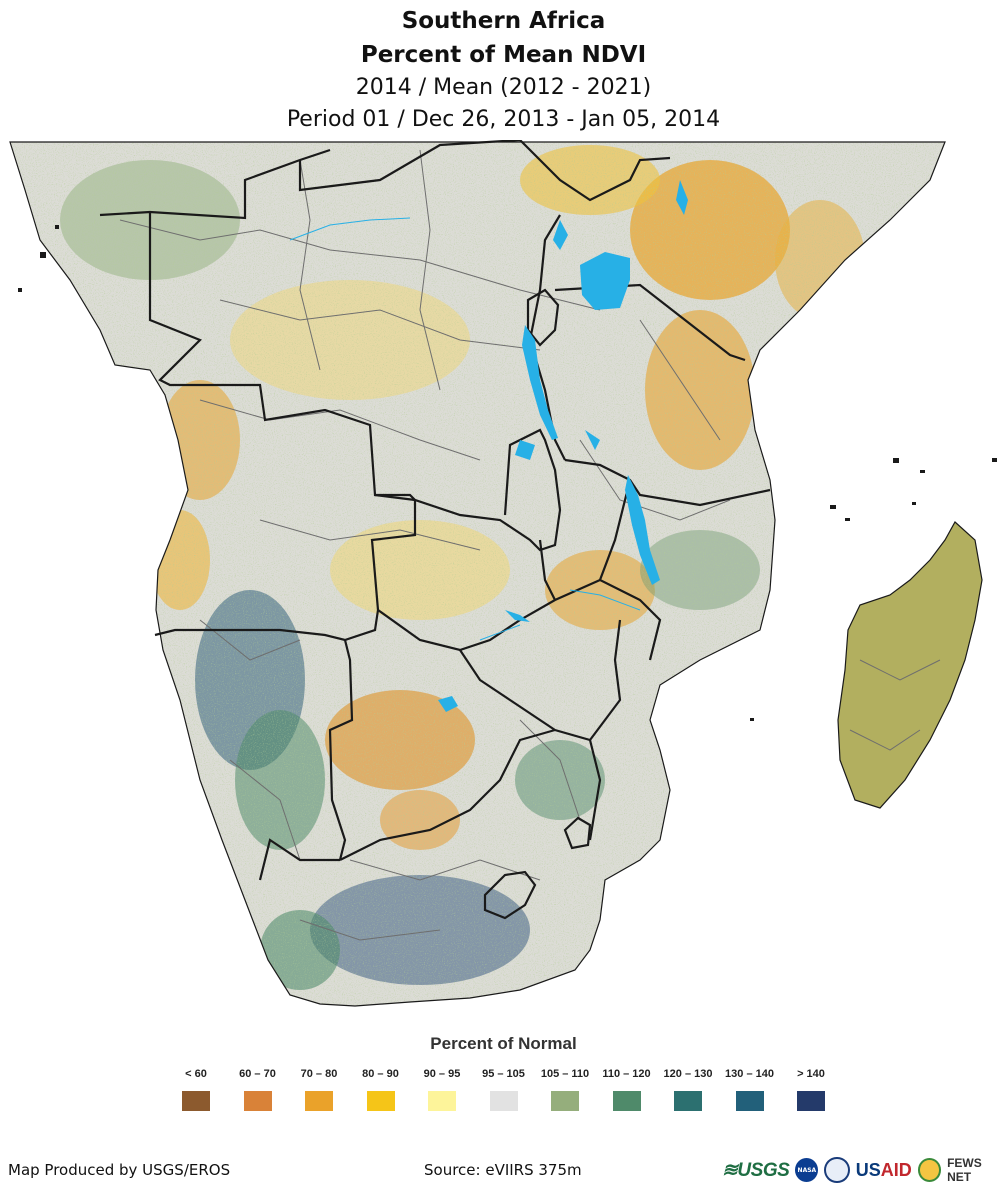  What do you see at coordinates (688, 1089) in the screenshot?
I see `legend-item: 120 – 130` at bounding box center [688, 1089].